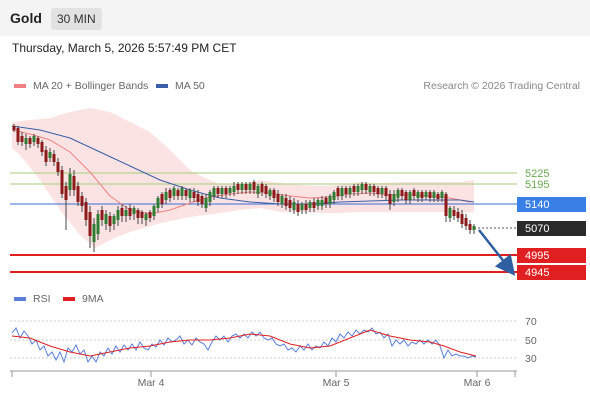 The height and width of the screenshot is (400, 590). I want to click on rsi-swatch, so click(20, 299).